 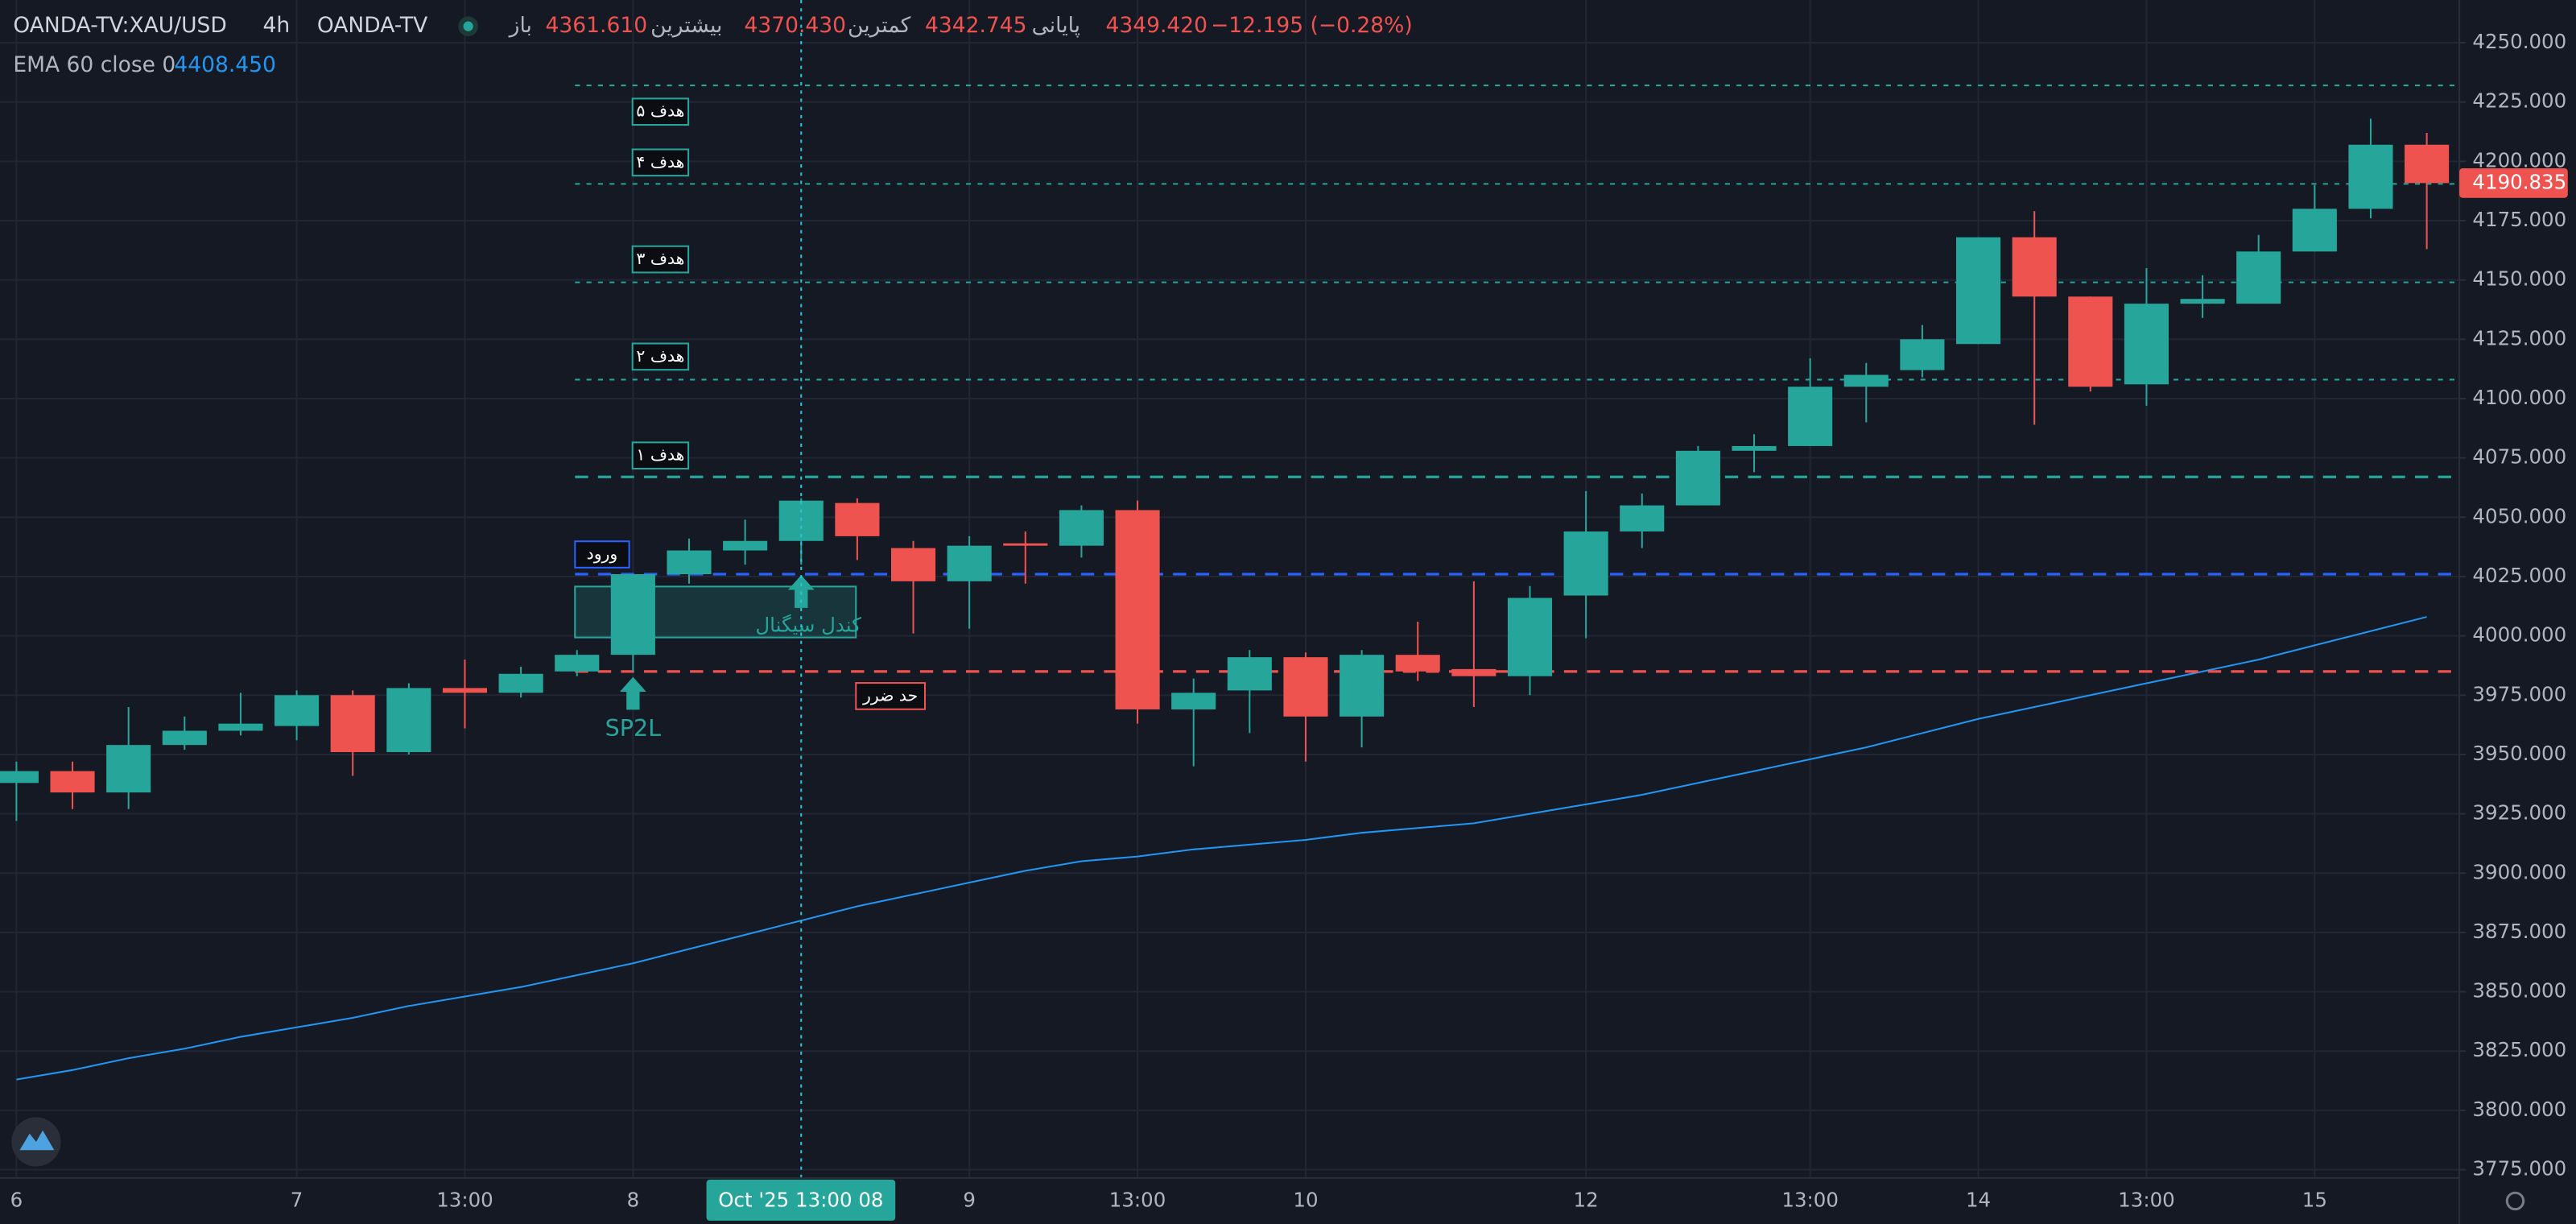 What do you see at coordinates (976, 25) in the screenshot?
I see `low-value: 4342.745` at bounding box center [976, 25].